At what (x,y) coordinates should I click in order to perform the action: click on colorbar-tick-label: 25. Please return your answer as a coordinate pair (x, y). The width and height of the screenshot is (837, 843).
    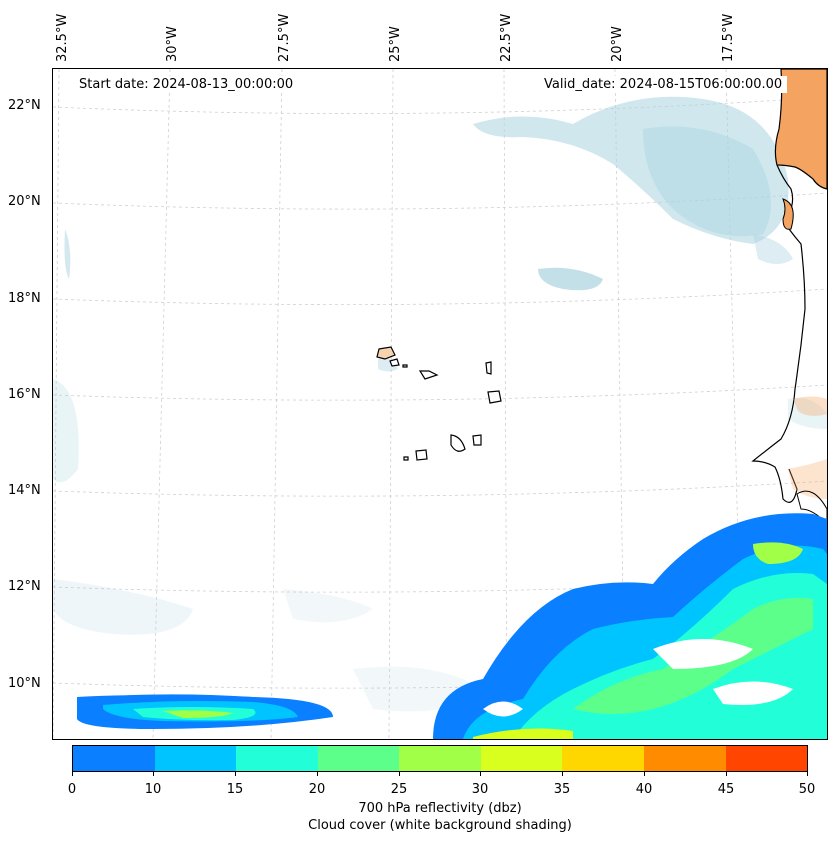
    Looking at the image, I should click on (399, 789).